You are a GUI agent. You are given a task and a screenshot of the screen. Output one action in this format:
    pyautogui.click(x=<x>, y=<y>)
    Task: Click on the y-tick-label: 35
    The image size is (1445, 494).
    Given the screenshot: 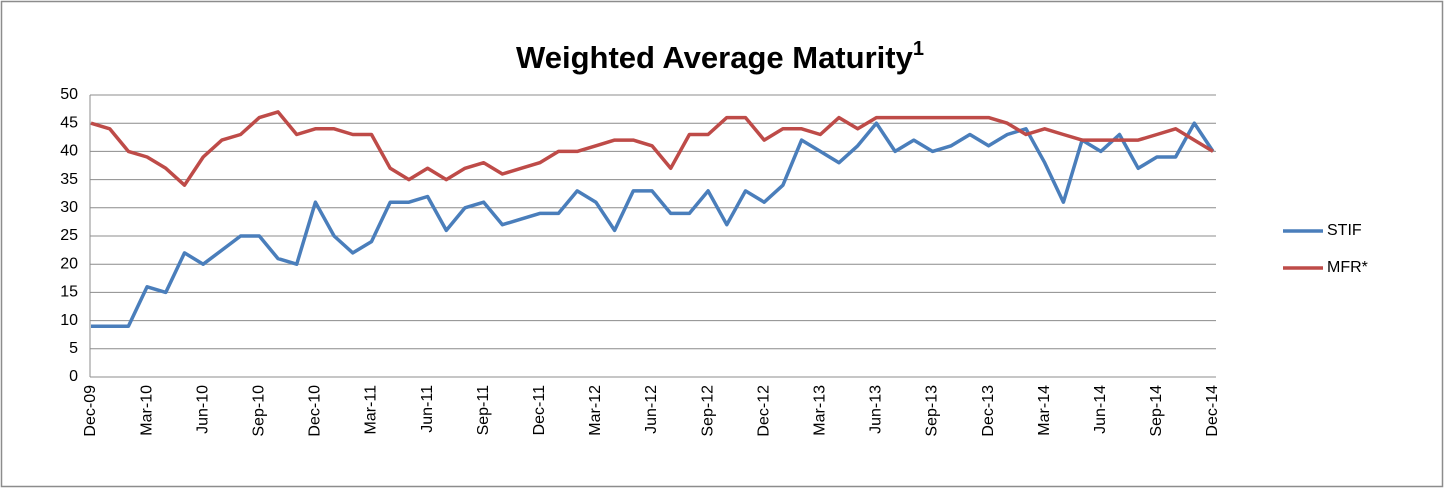 What is the action you would take?
    pyautogui.click(x=69, y=179)
    